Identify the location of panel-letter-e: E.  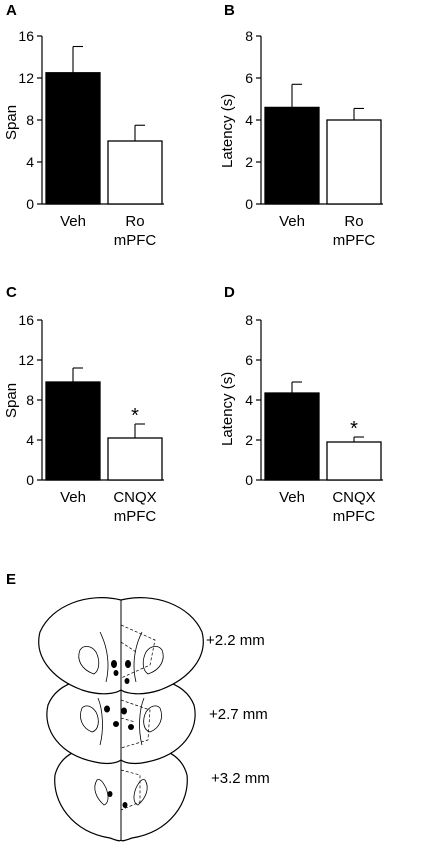
(11, 579).